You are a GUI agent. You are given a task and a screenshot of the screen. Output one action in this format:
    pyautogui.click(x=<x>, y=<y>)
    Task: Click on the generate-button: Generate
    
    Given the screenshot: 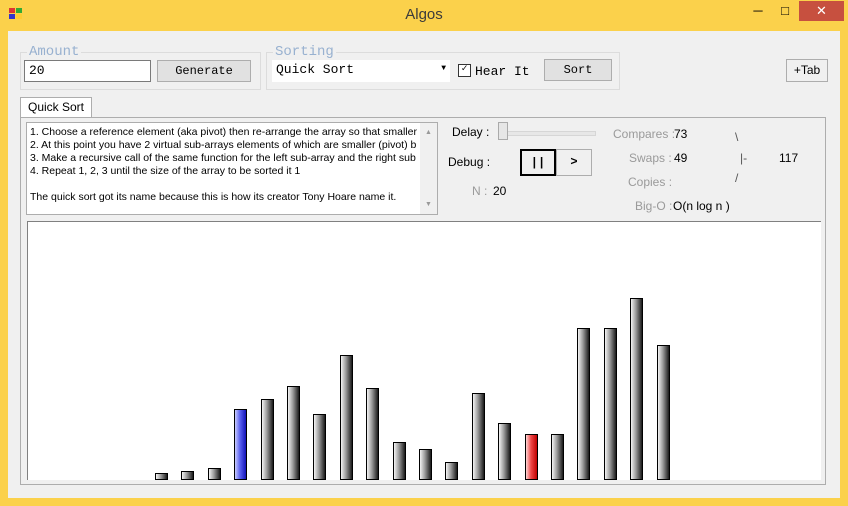 What is the action you would take?
    pyautogui.click(x=204, y=71)
    